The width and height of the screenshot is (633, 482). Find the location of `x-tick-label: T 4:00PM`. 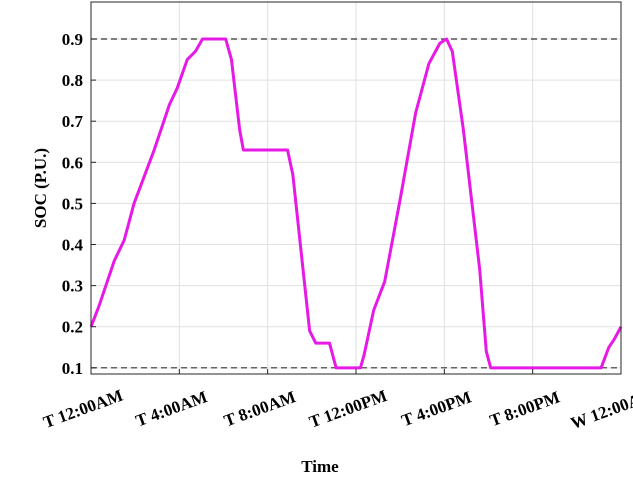

x-tick-label: T 4:00PM is located at coordinates (436, 408).